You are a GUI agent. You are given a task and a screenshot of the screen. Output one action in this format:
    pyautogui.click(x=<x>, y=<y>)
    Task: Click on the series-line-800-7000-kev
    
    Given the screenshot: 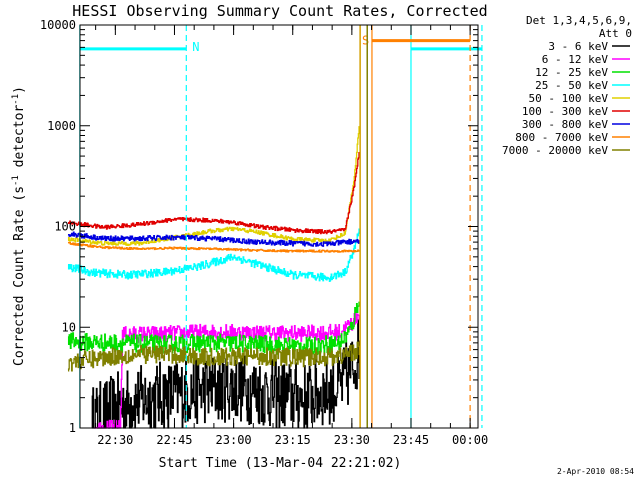 What is the action you would take?
    pyautogui.click(x=213, y=247)
    